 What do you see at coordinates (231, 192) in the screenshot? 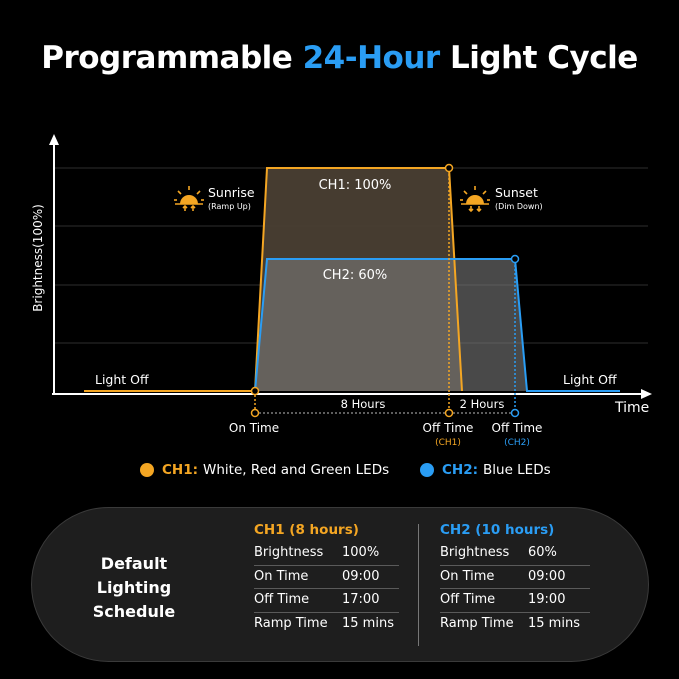
I see `sunrise-label: Sunrise` at bounding box center [231, 192].